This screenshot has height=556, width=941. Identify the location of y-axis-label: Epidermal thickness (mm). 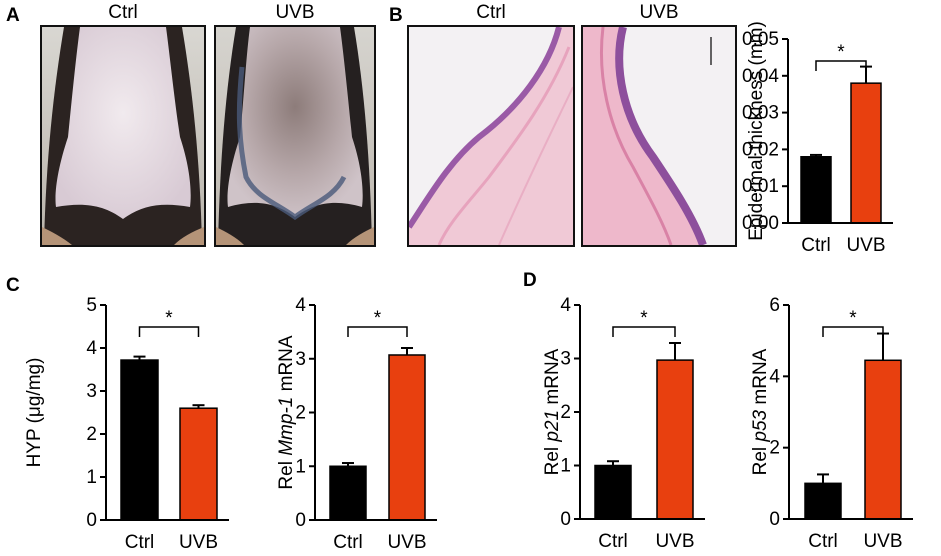
(756, 131).